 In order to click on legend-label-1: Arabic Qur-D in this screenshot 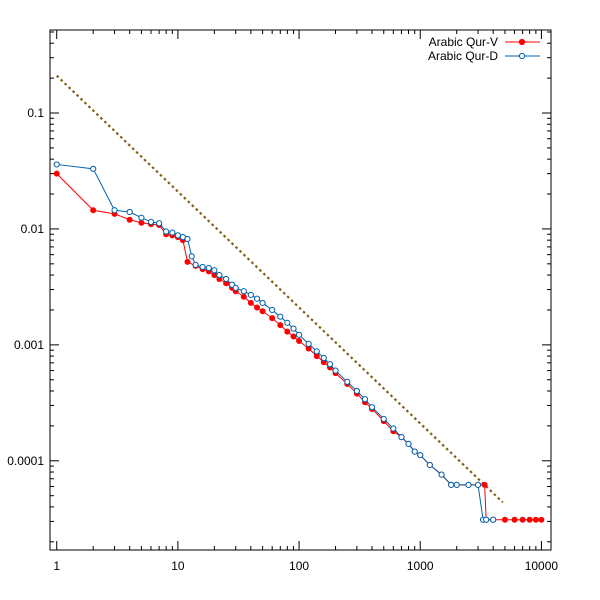, I will do `click(463, 56)`.